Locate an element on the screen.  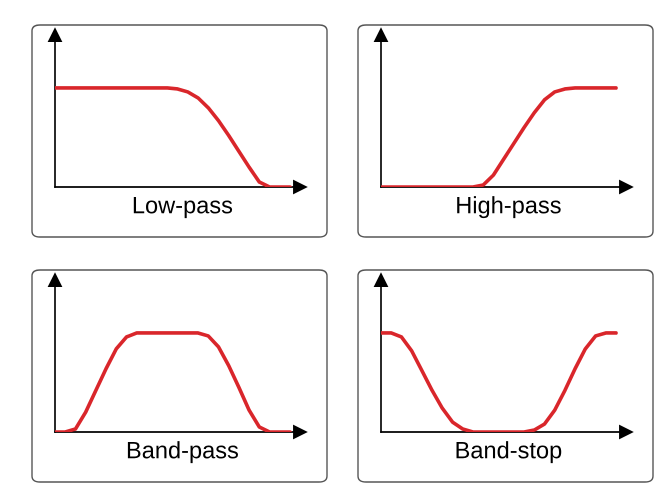
x-axis-title: Band-pass is located at coordinates (183, 452).